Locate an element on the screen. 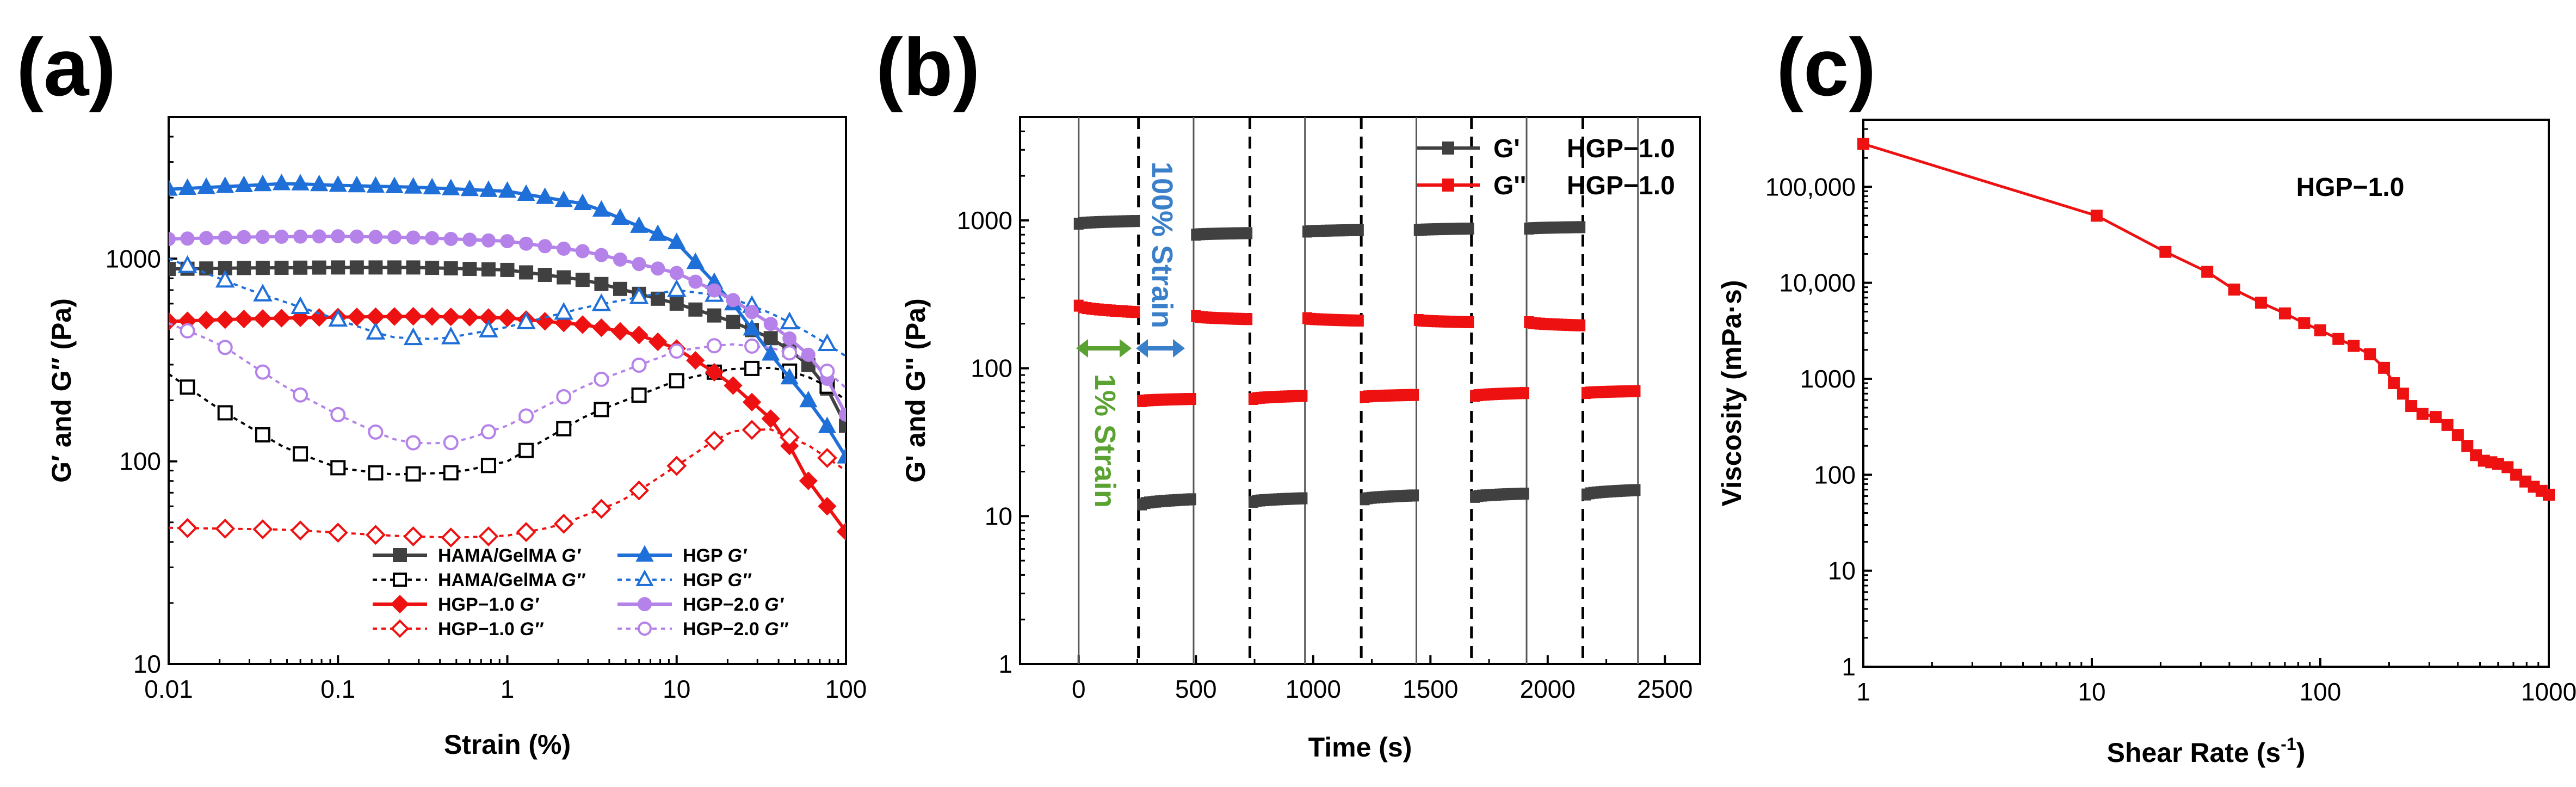 This screenshot has height=787, width=2576. a-x-tick-label: 10 is located at coordinates (676, 689).